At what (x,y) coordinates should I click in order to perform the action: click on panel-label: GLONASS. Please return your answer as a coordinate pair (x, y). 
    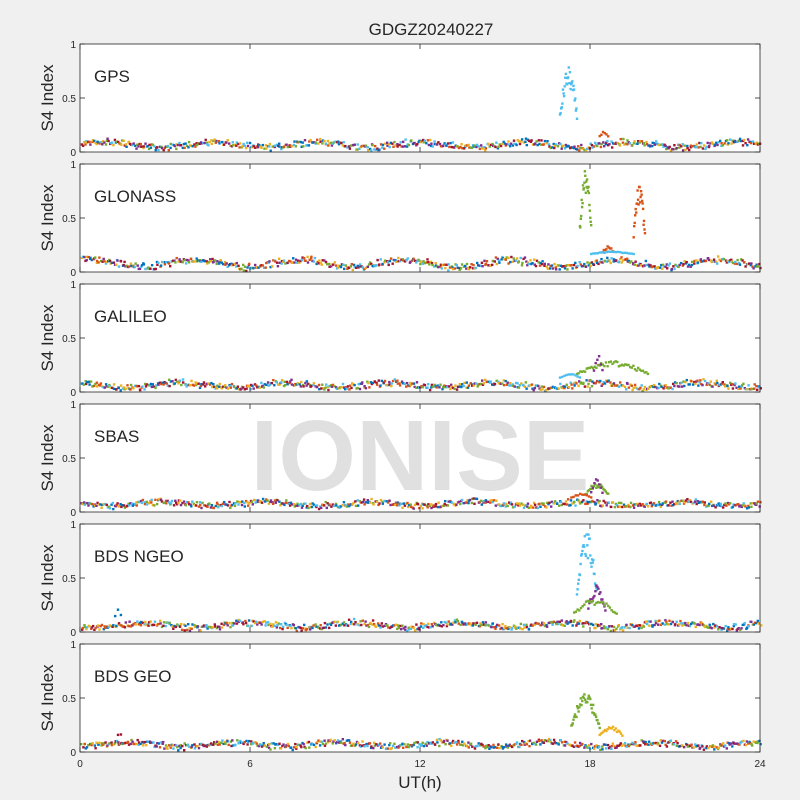
    Looking at the image, I should click on (135, 196).